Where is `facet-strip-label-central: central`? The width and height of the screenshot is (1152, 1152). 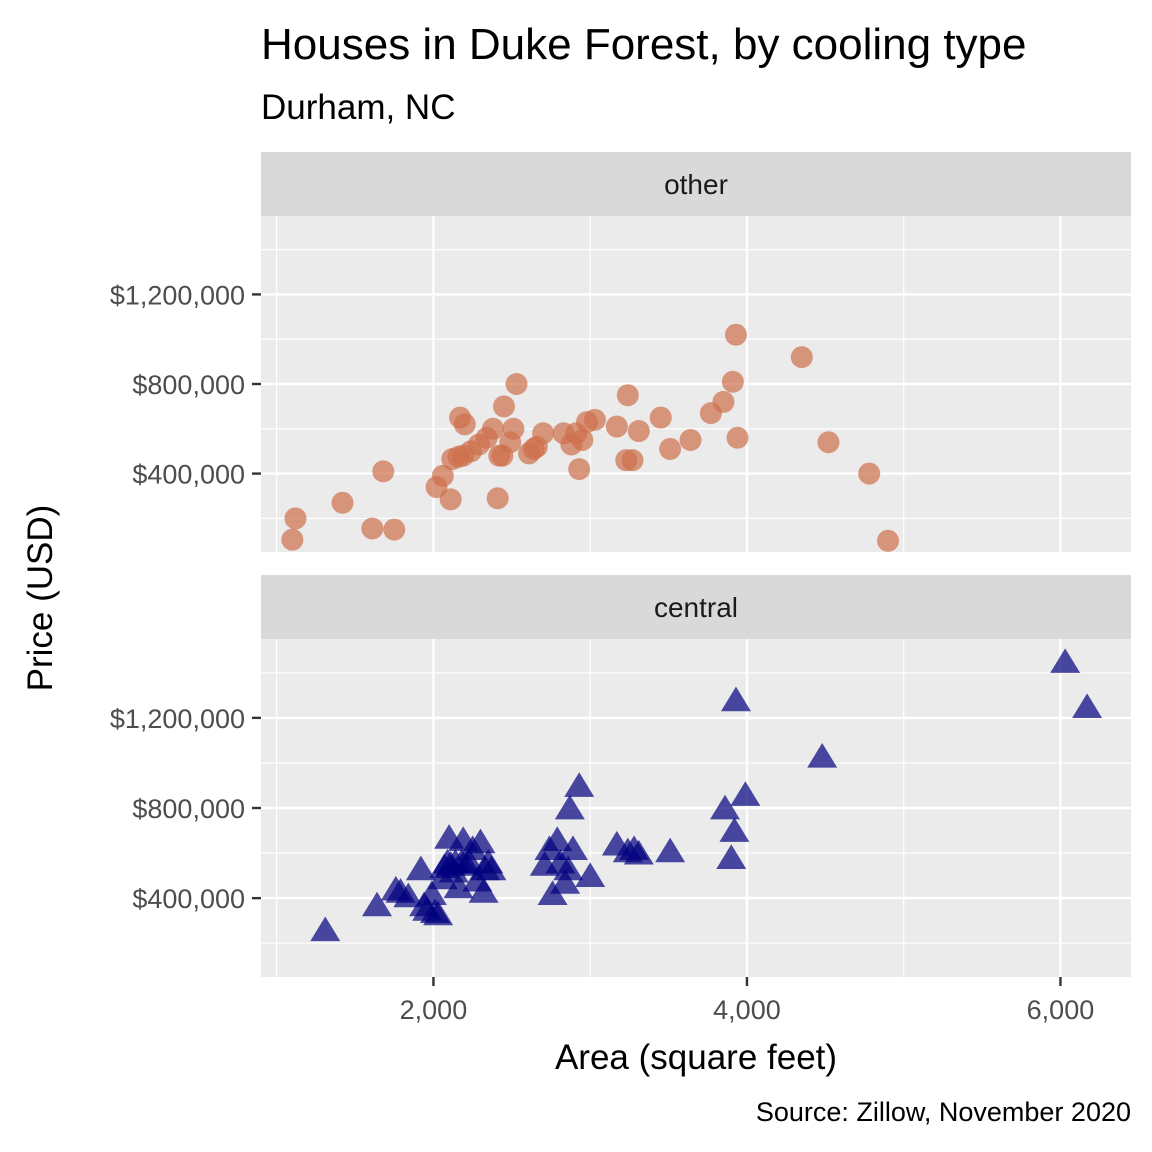 facet-strip-label-central: central is located at coordinates (696, 607).